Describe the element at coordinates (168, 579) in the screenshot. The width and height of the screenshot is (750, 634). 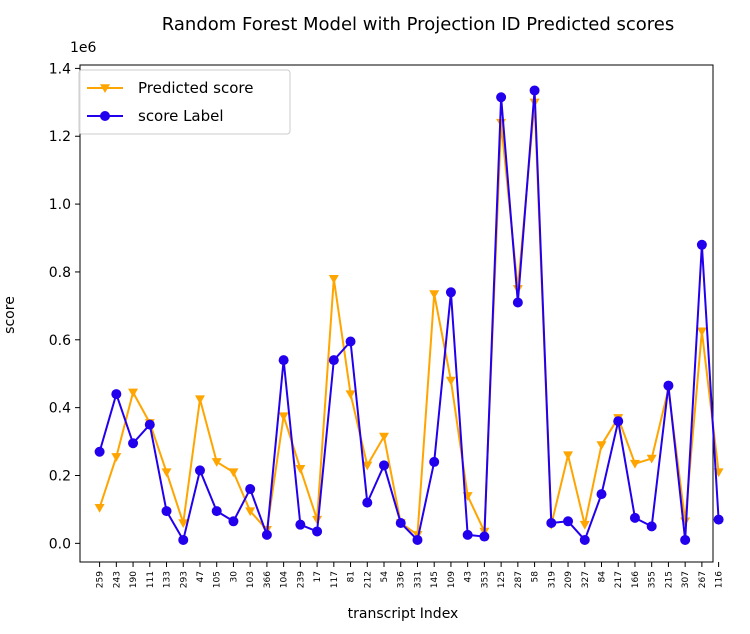
I see `x-tick-label: 133` at that location.